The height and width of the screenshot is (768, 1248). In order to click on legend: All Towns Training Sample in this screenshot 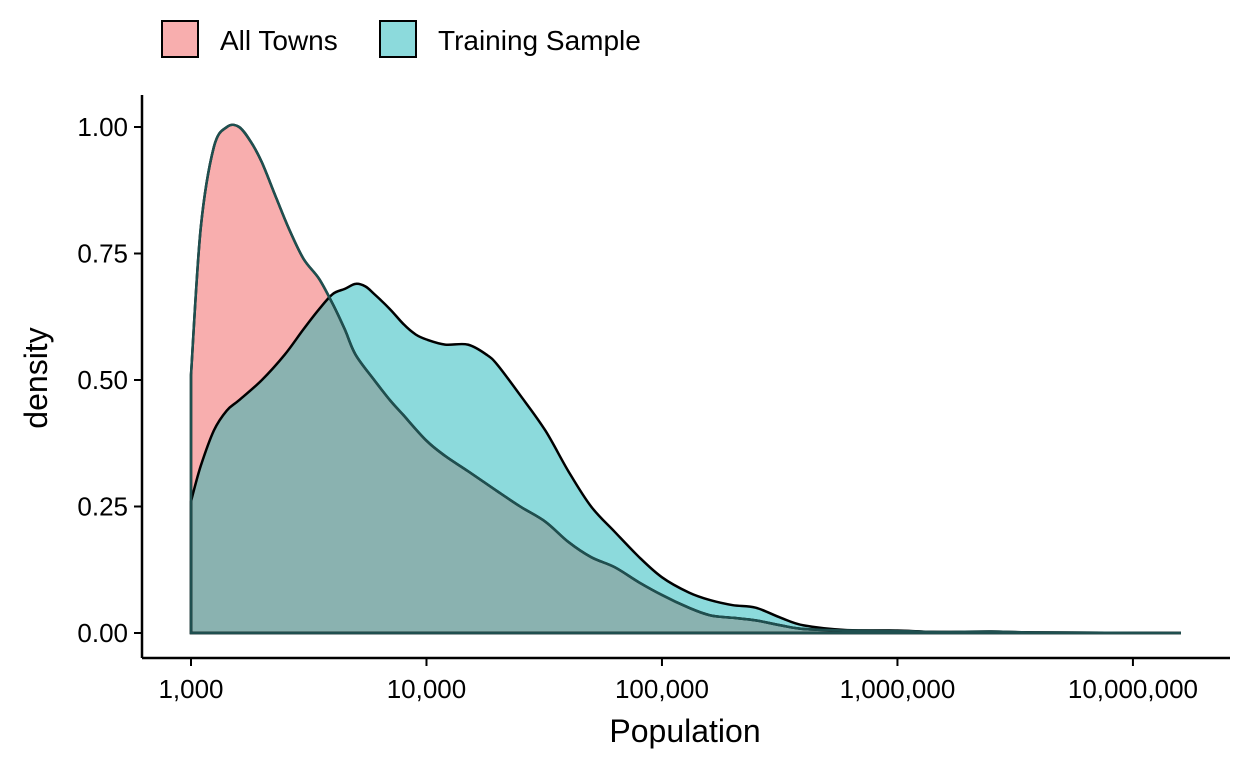, I will do `click(401, 39)`.